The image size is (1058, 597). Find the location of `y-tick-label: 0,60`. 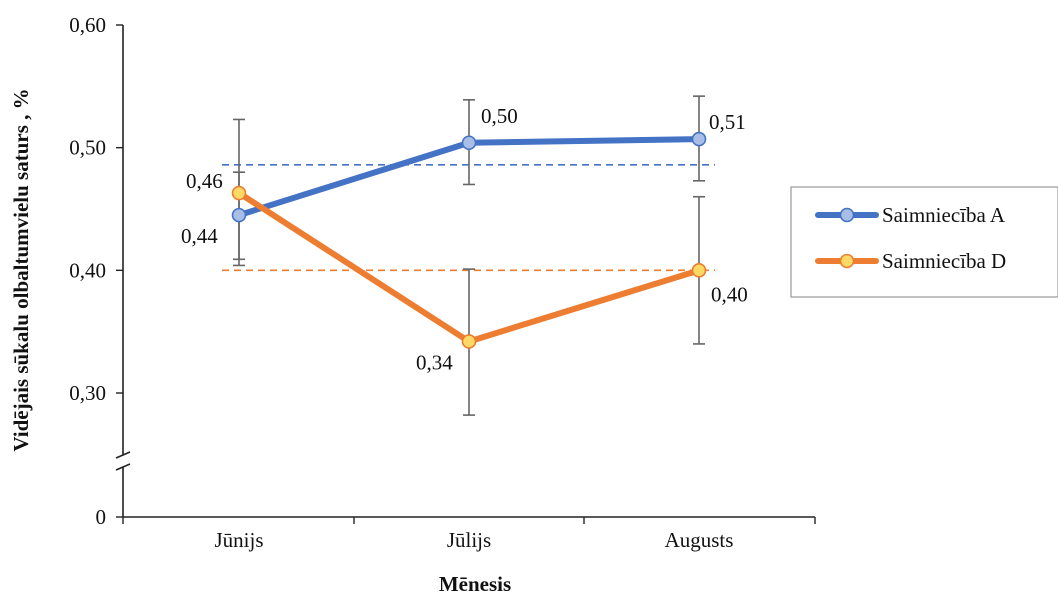

y-tick-label: 0,60 is located at coordinates (87, 25).